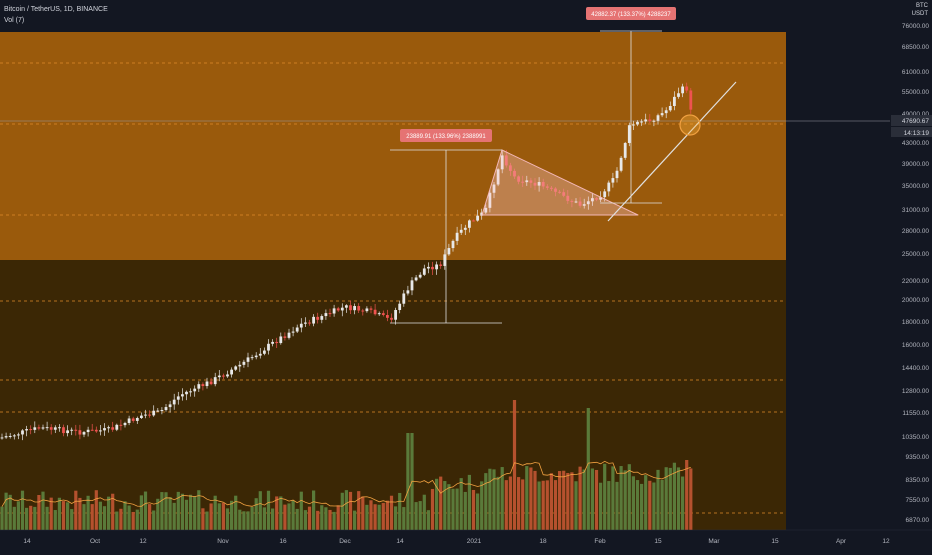 The height and width of the screenshot is (555, 932). What do you see at coordinates (560, 182) in the screenshot?
I see `triangle-pattern` at bounding box center [560, 182].